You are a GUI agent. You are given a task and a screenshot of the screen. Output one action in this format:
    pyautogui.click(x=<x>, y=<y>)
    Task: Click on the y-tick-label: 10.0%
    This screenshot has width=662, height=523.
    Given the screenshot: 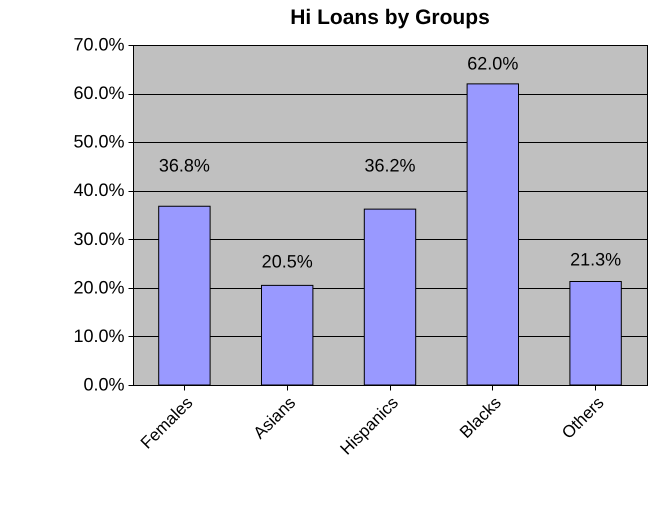 What is the action you would take?
    pyautogui.click(x=98, y=336)
    